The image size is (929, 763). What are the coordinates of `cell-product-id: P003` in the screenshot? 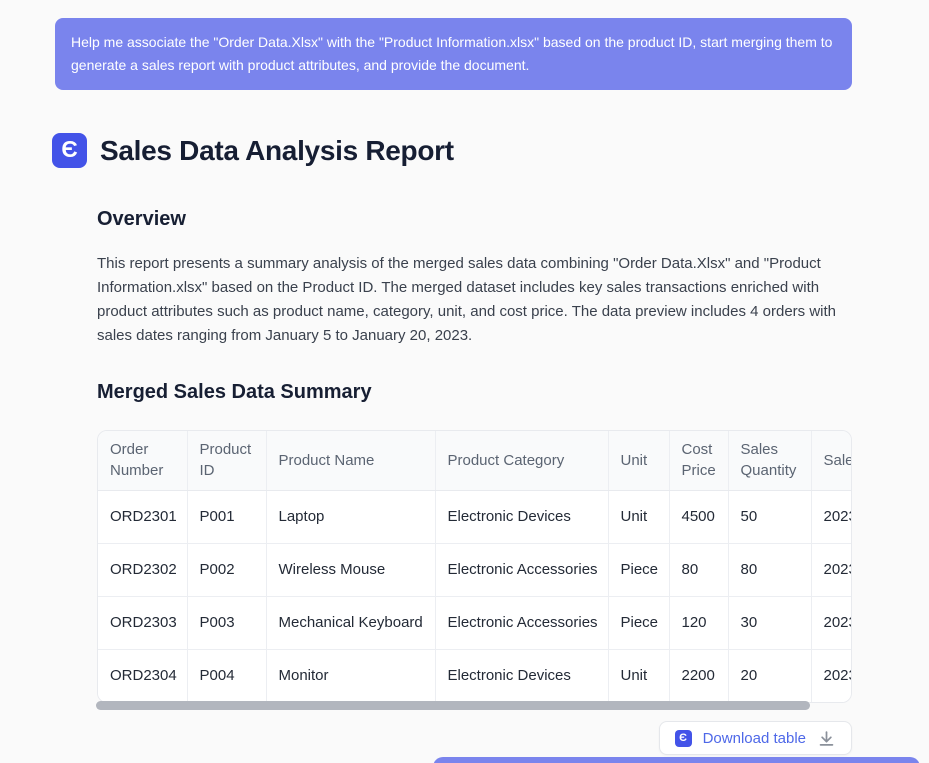 It's located at (227, 623).